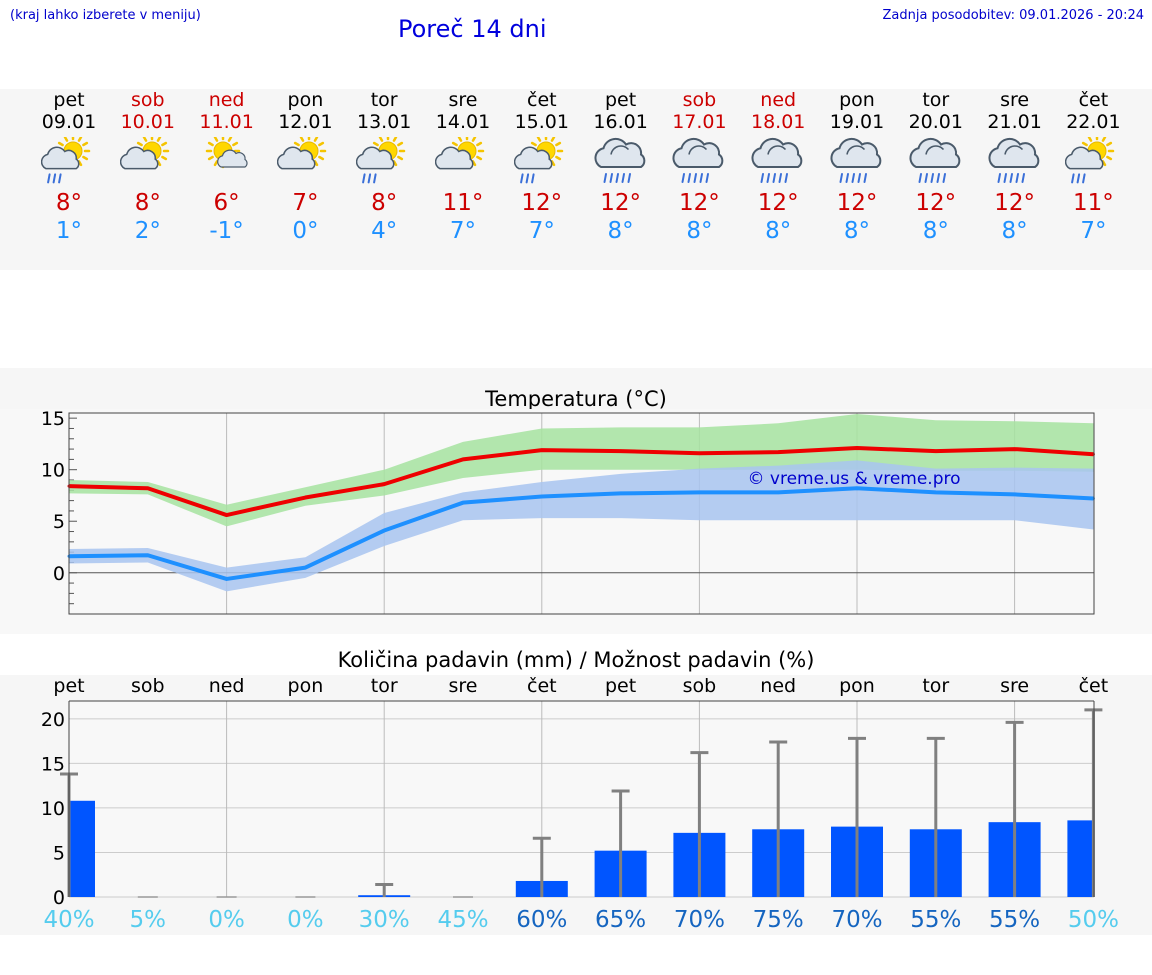  Describe the element at coordinates (699, 122) in the screenshot. I see `day-date: 17.01` at that location.